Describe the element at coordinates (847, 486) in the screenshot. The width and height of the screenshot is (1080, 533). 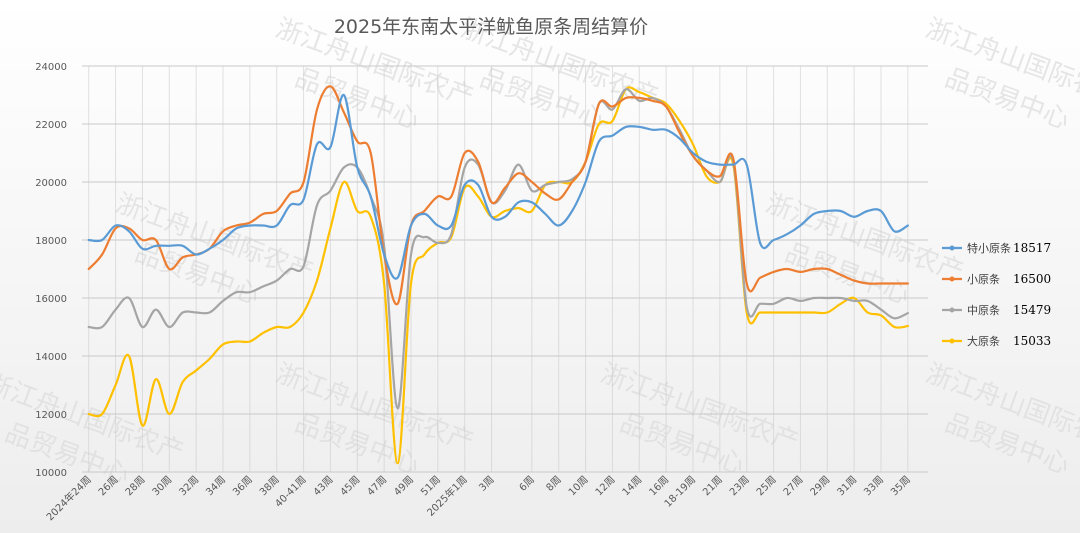
I see `x-tick-label: 31周` at that location.